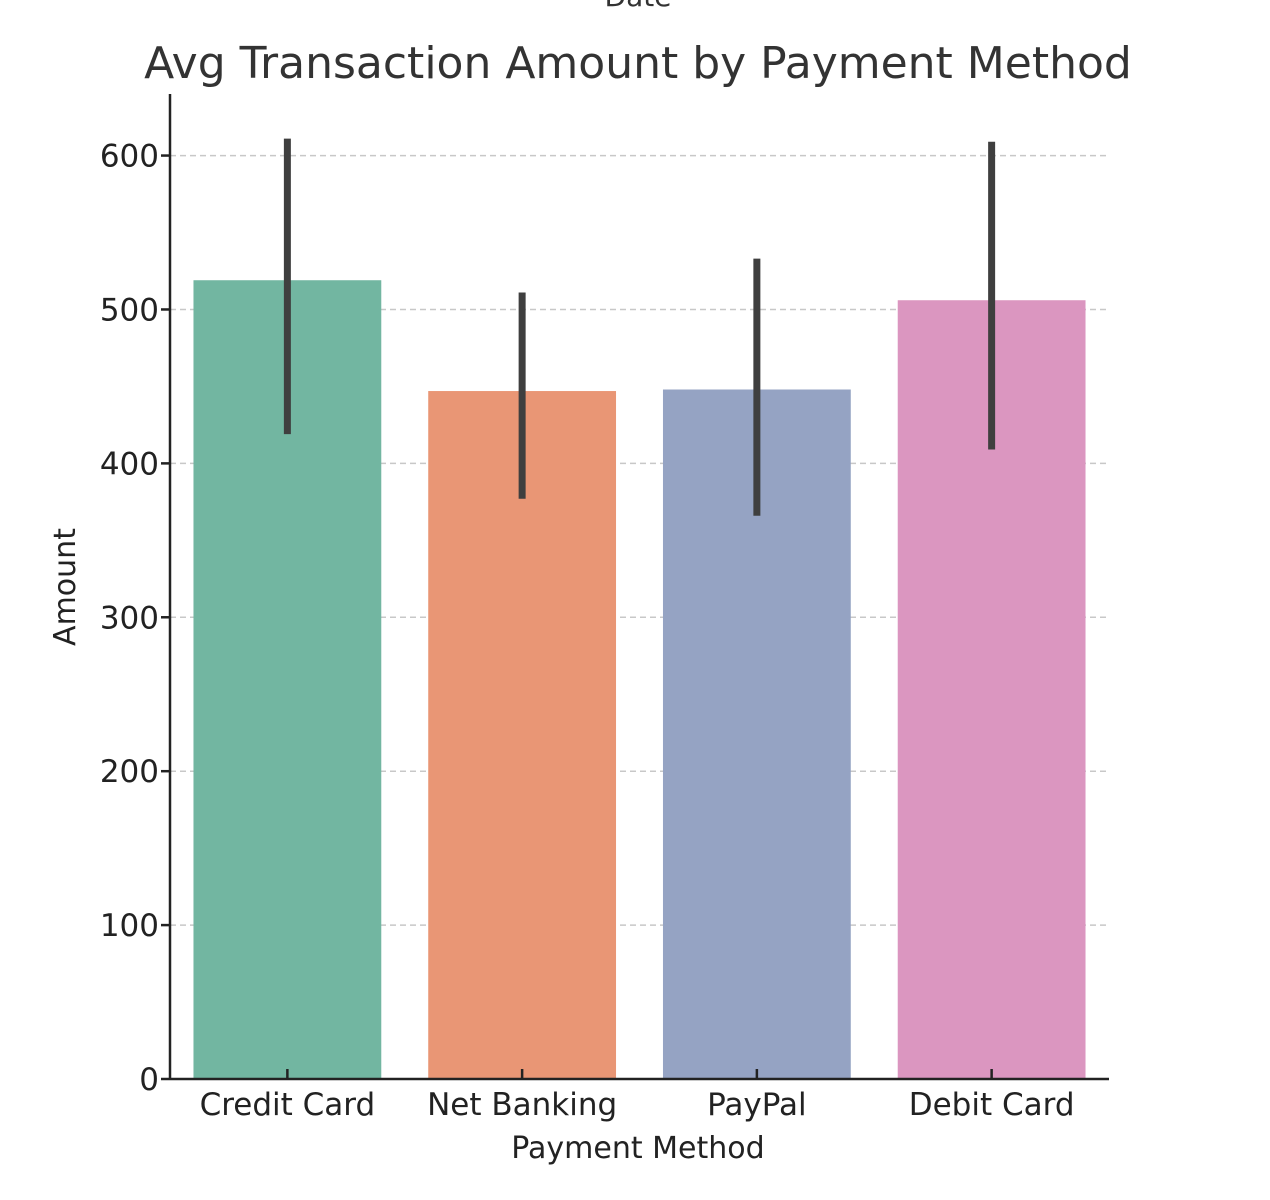  I want to click on y-tick-label-600: 600, so click(129, 157).